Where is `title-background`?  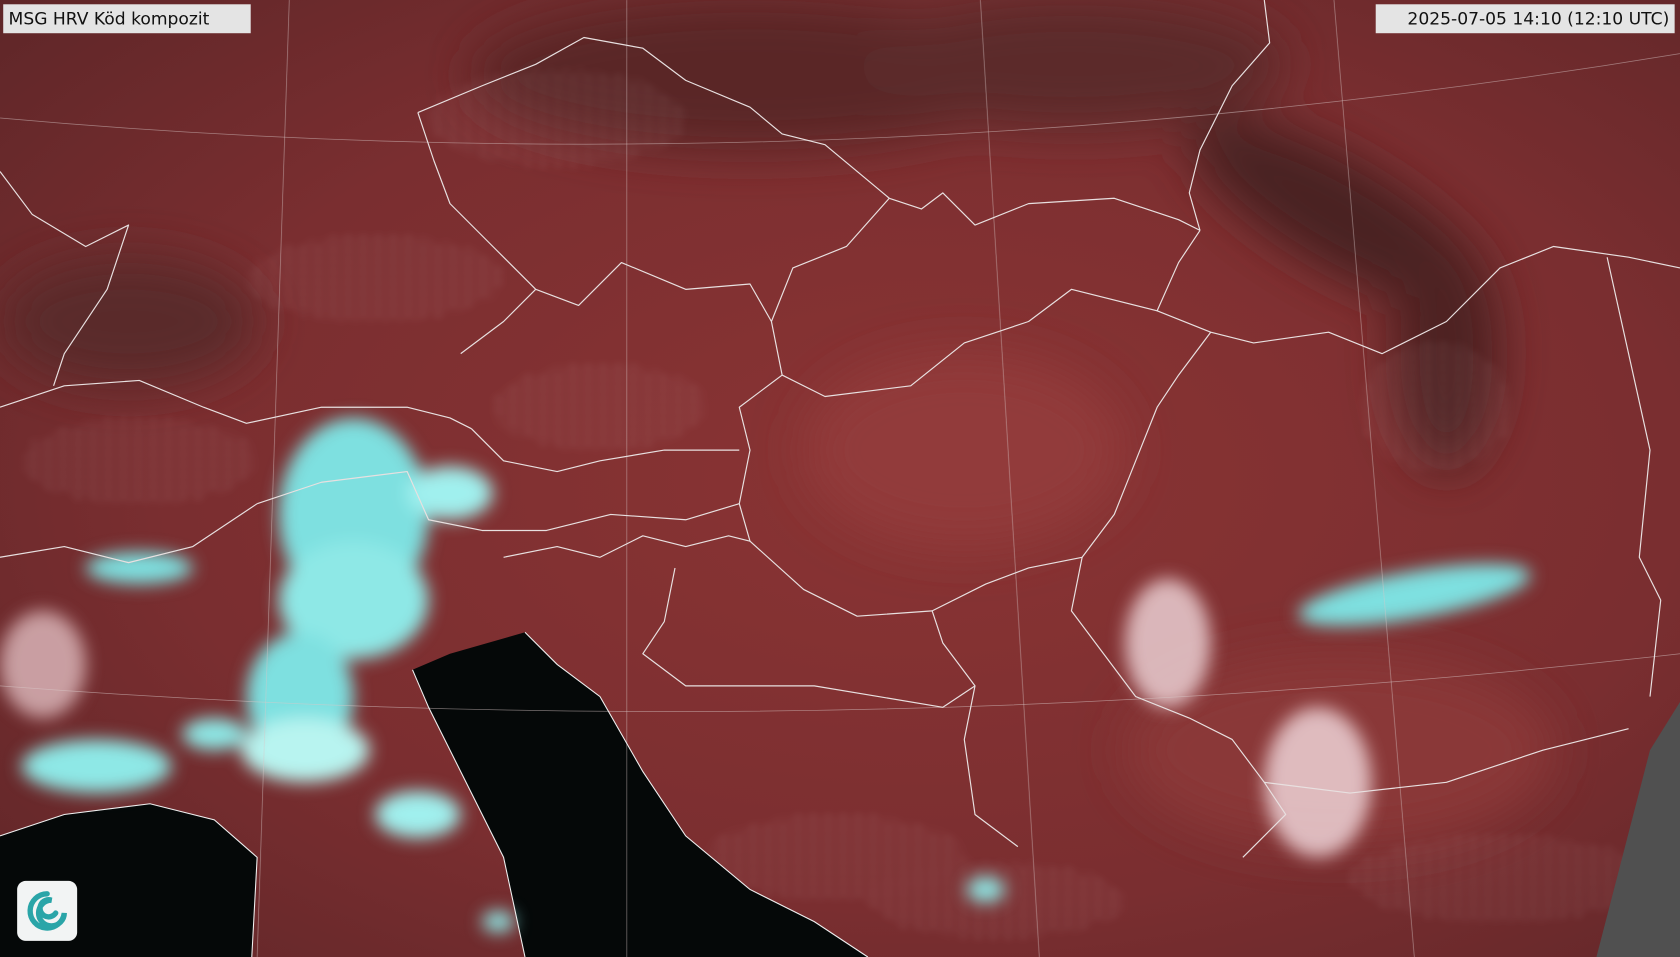 title-background is located at coordinates (127, 19).